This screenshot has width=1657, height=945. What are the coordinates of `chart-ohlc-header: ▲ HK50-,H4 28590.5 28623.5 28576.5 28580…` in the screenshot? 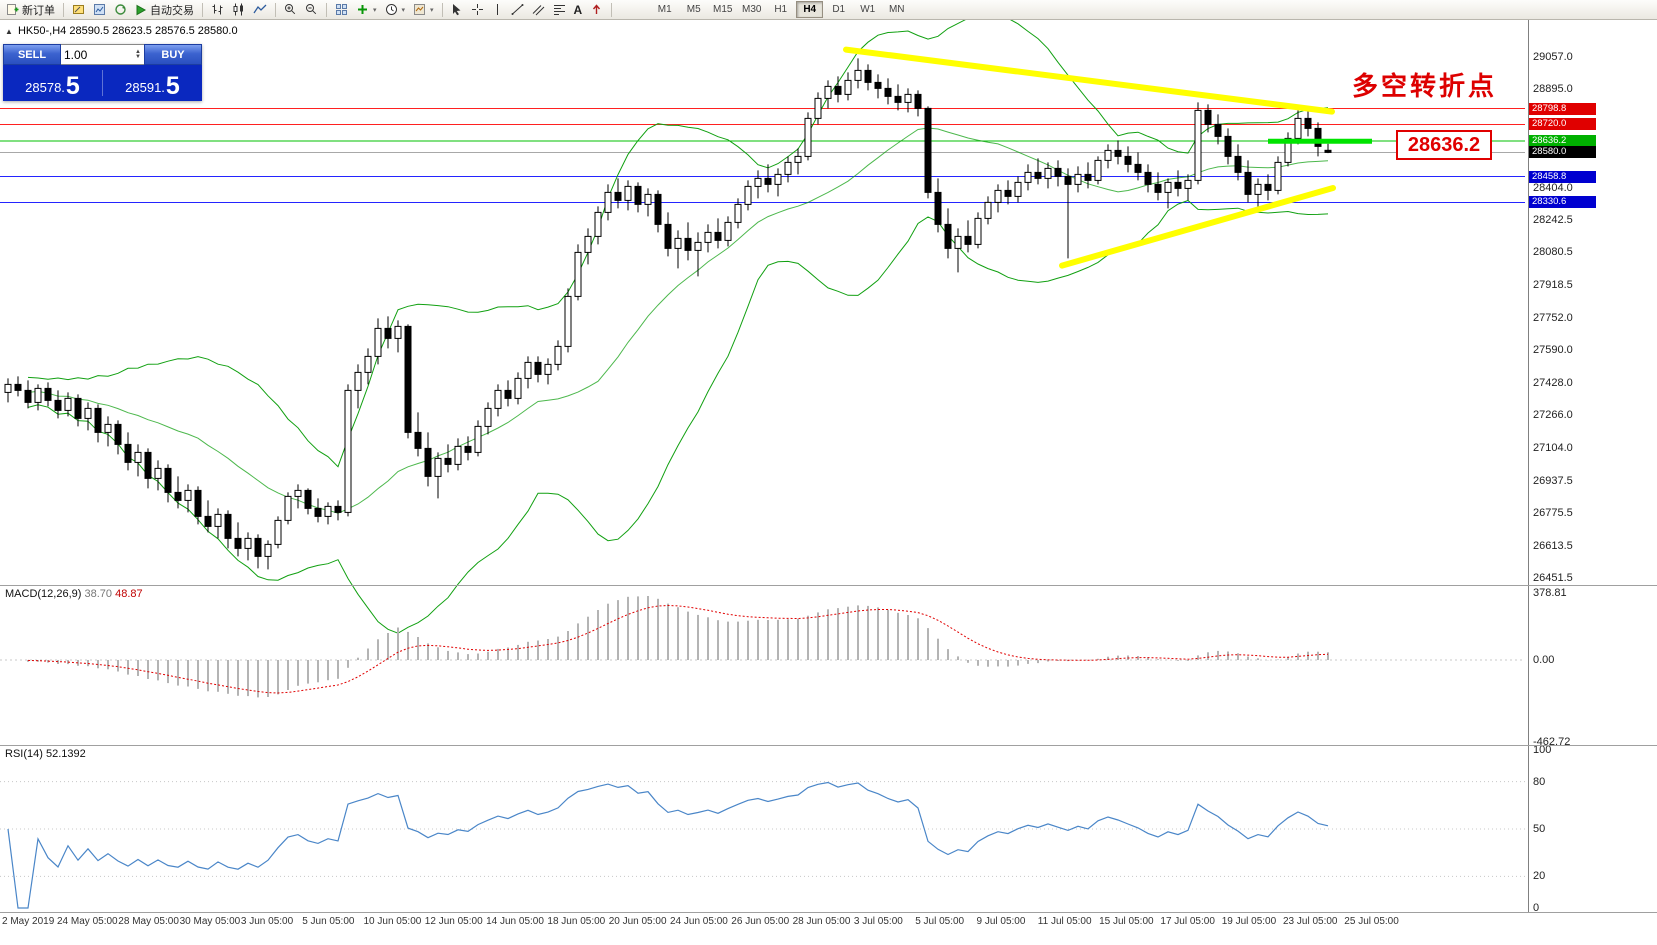 It's located at (121, 31).